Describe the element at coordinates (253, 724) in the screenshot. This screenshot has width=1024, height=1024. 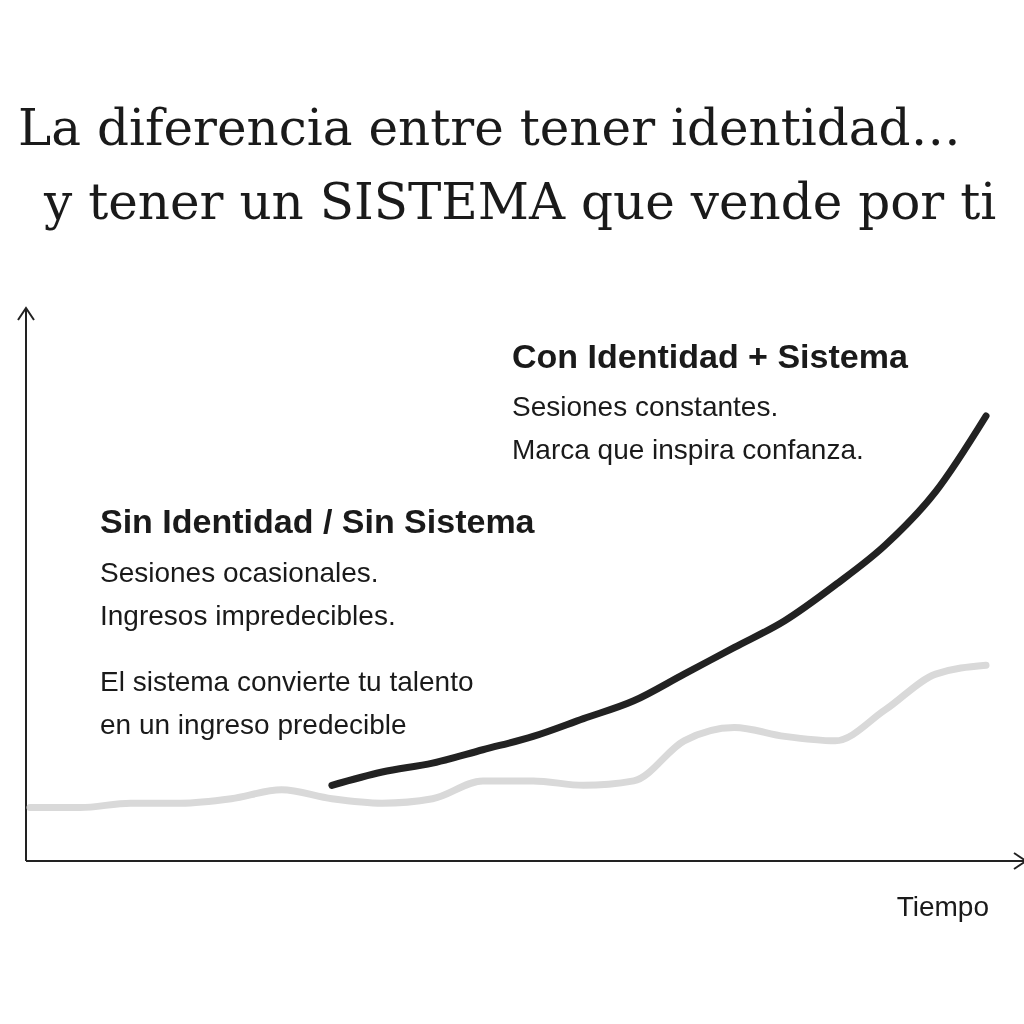
I see `annotation: en un ingreso predecible` at that location.